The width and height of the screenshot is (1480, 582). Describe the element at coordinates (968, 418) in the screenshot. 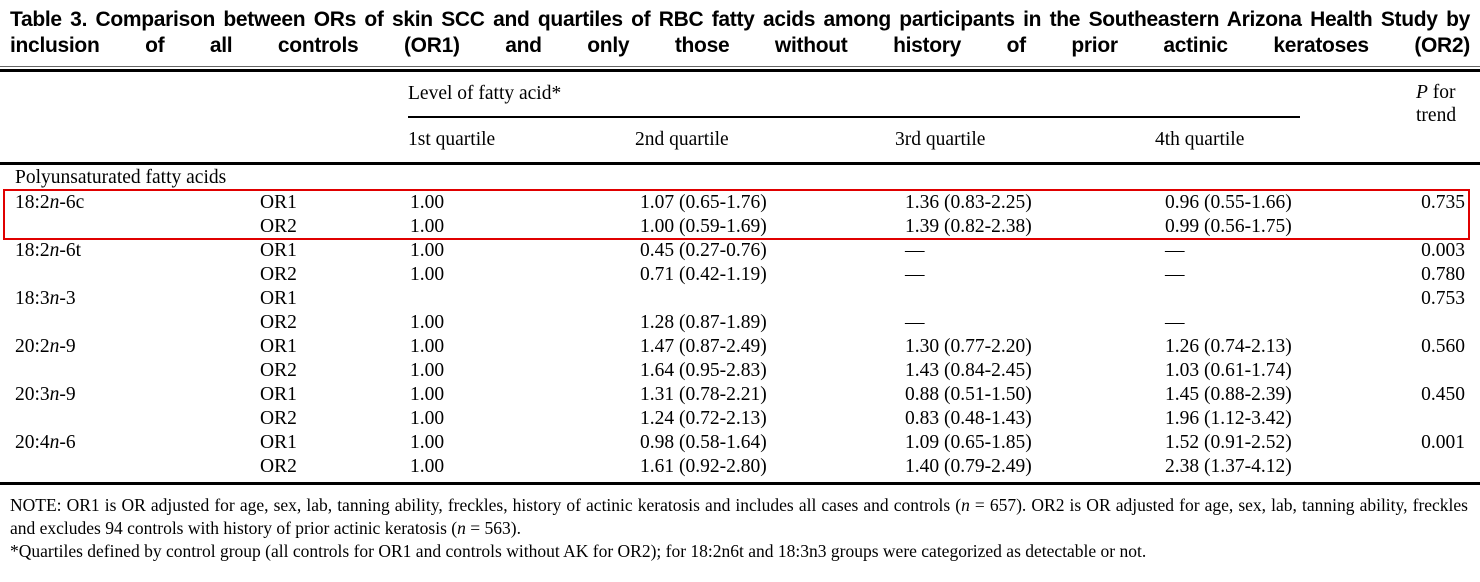

I see `q3-value: 0.83 (0.48-1.43)` at that location.